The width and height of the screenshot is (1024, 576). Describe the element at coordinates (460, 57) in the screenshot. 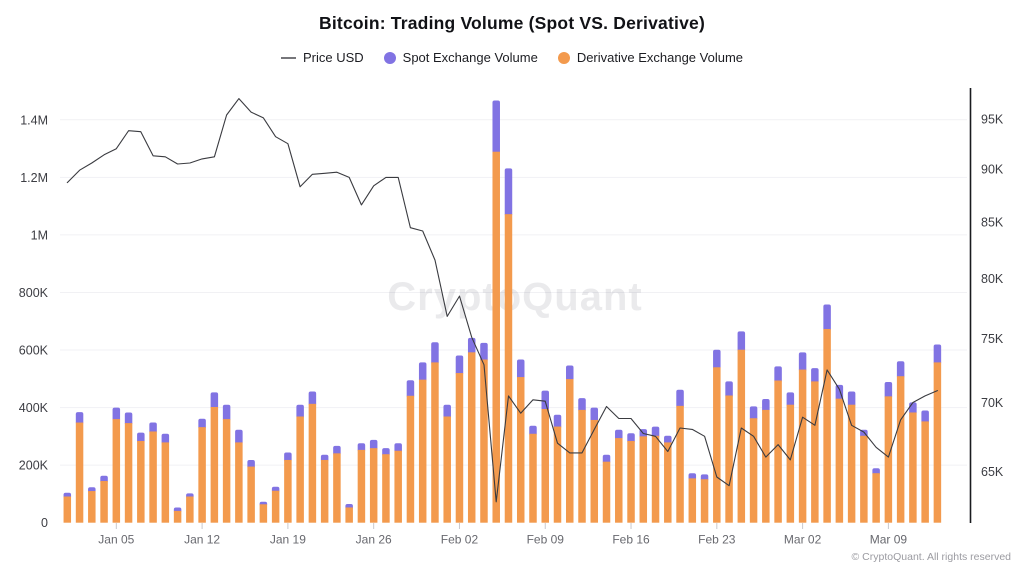

I see `legend-item-spot: Spot Exchange Volume` at that location.